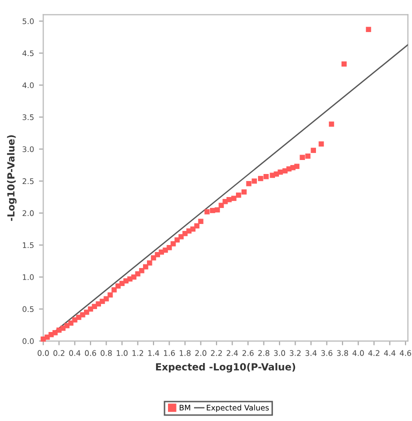 The height and width of the screenshot is (421, 412). What do you see at coordinates (226, 367) in the screenshot?
I see `x-axis-title: Expected -Log10(P-Value)` at bounding box center [226, 367].